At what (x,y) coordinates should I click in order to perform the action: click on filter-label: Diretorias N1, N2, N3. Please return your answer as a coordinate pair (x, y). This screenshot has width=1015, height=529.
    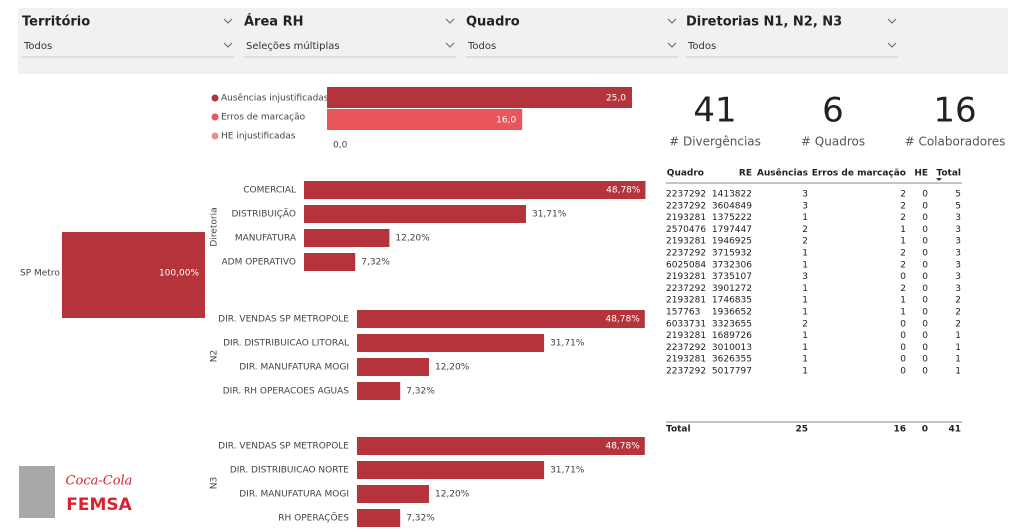
    Looking at the image, I should click on (764, 22).